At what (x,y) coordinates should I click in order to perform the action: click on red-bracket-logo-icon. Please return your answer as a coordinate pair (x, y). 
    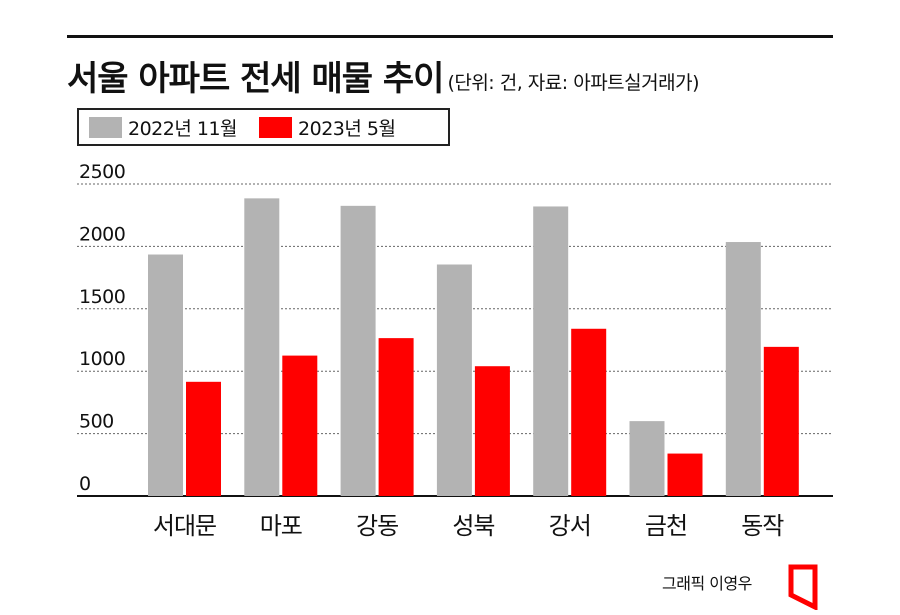
    Looking at the image, I should click on (803, 587).